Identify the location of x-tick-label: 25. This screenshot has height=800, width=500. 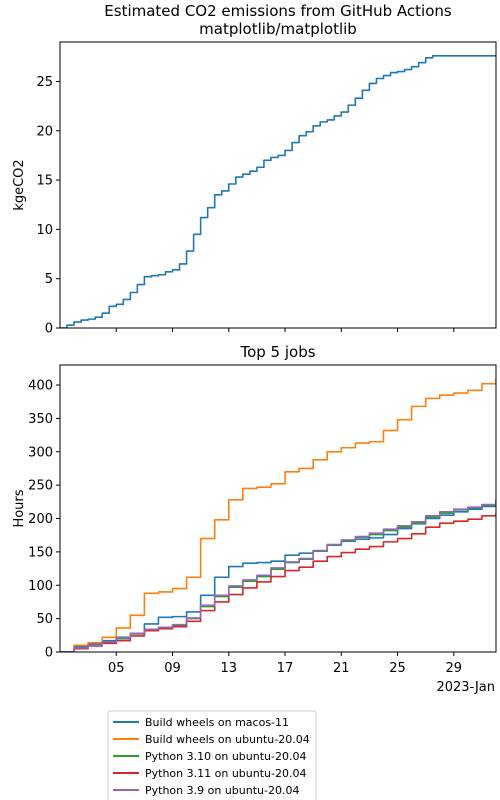
(397, 668).